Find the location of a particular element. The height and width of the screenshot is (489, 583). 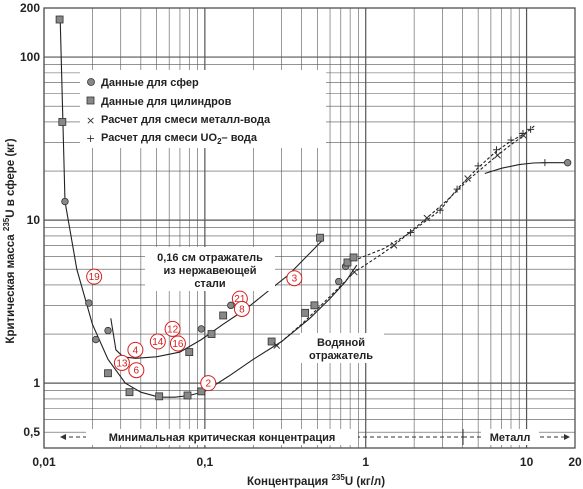

svg-text: из нержавеющей is located at coordinates (210, 271).